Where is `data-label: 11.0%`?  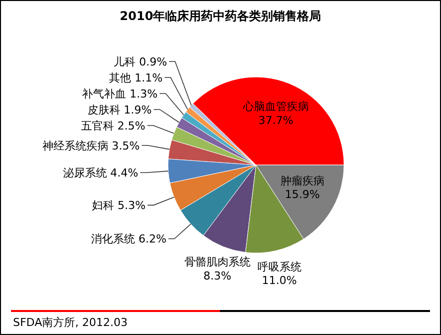 data-label: 11.0% is located at coordinates (279, 281).